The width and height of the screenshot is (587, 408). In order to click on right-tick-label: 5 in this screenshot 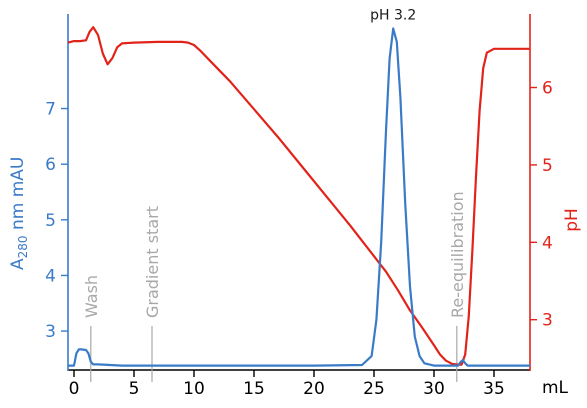, I will do `click(547, 166)`.